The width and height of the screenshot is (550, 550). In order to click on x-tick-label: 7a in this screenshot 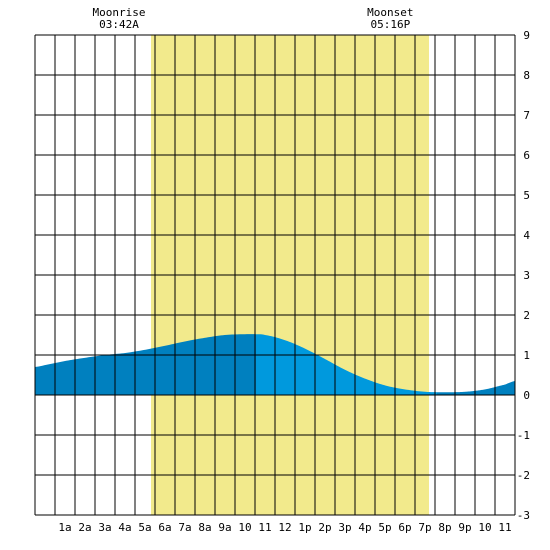, I will do `click(184, 527)`.